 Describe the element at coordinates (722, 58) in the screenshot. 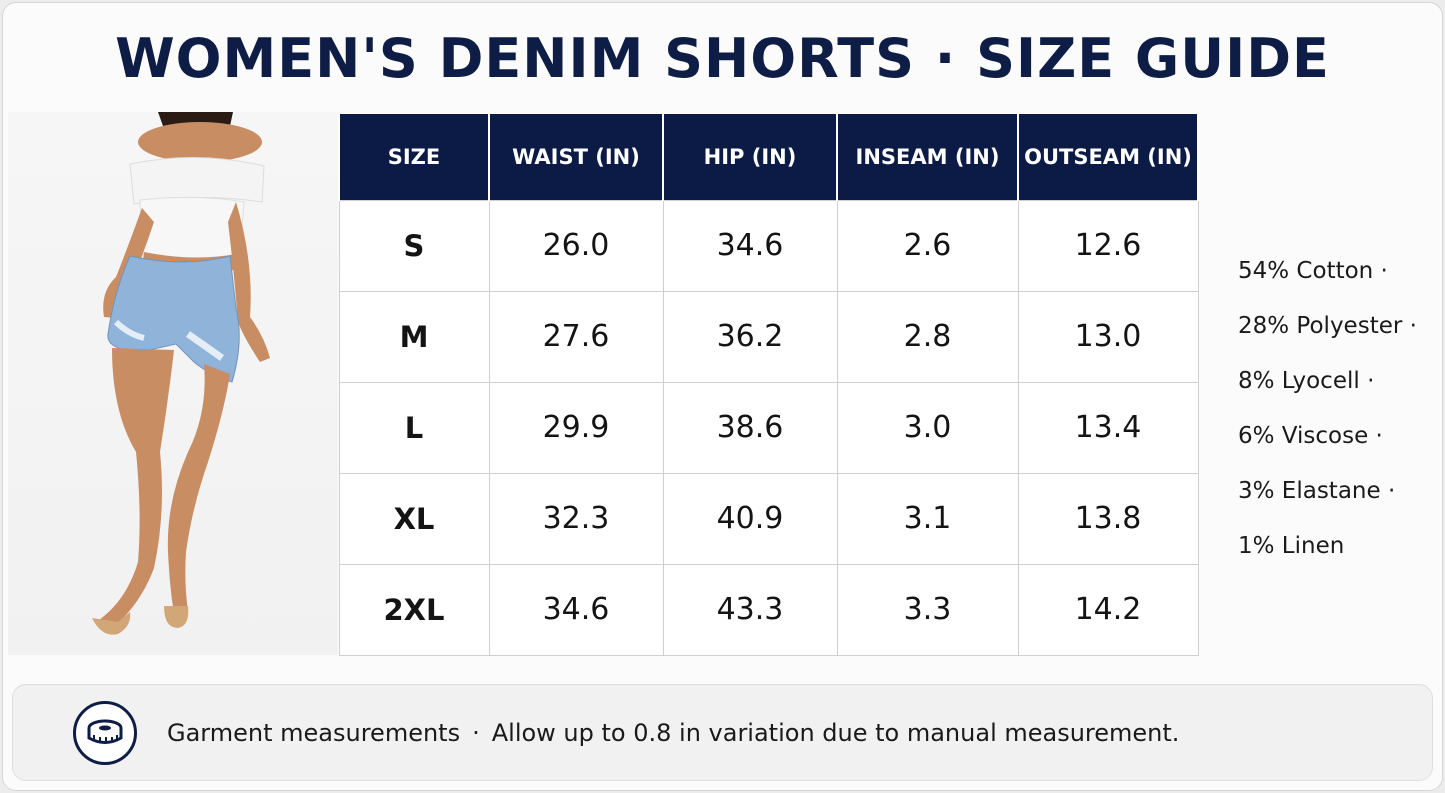

I see `page-title: WOMEN'S DENIM SHORTS · SIZE GUIDE` at that location.